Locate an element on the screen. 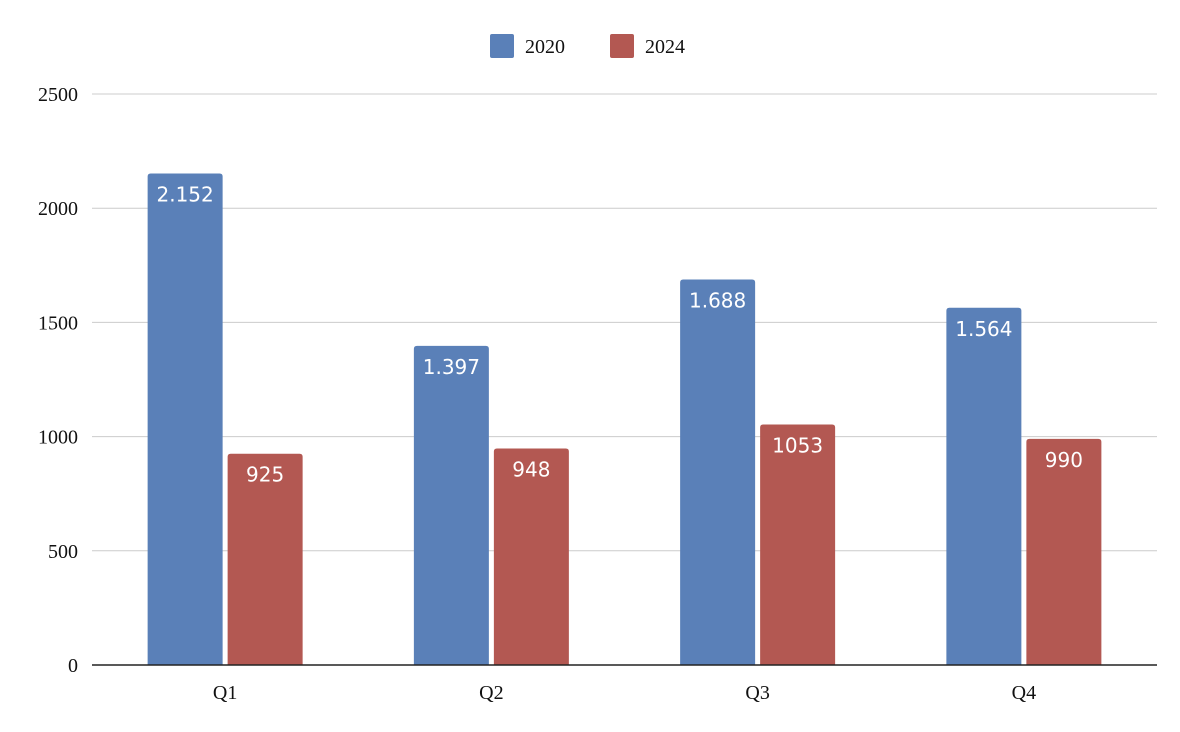  bar-2020-Q2 is located at coordinates (451, 505).